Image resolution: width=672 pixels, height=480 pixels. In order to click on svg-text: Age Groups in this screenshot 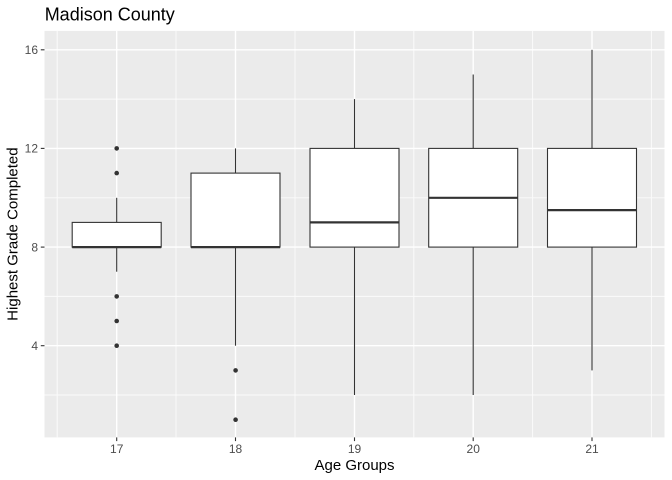, I will do `click(354, 465)`.